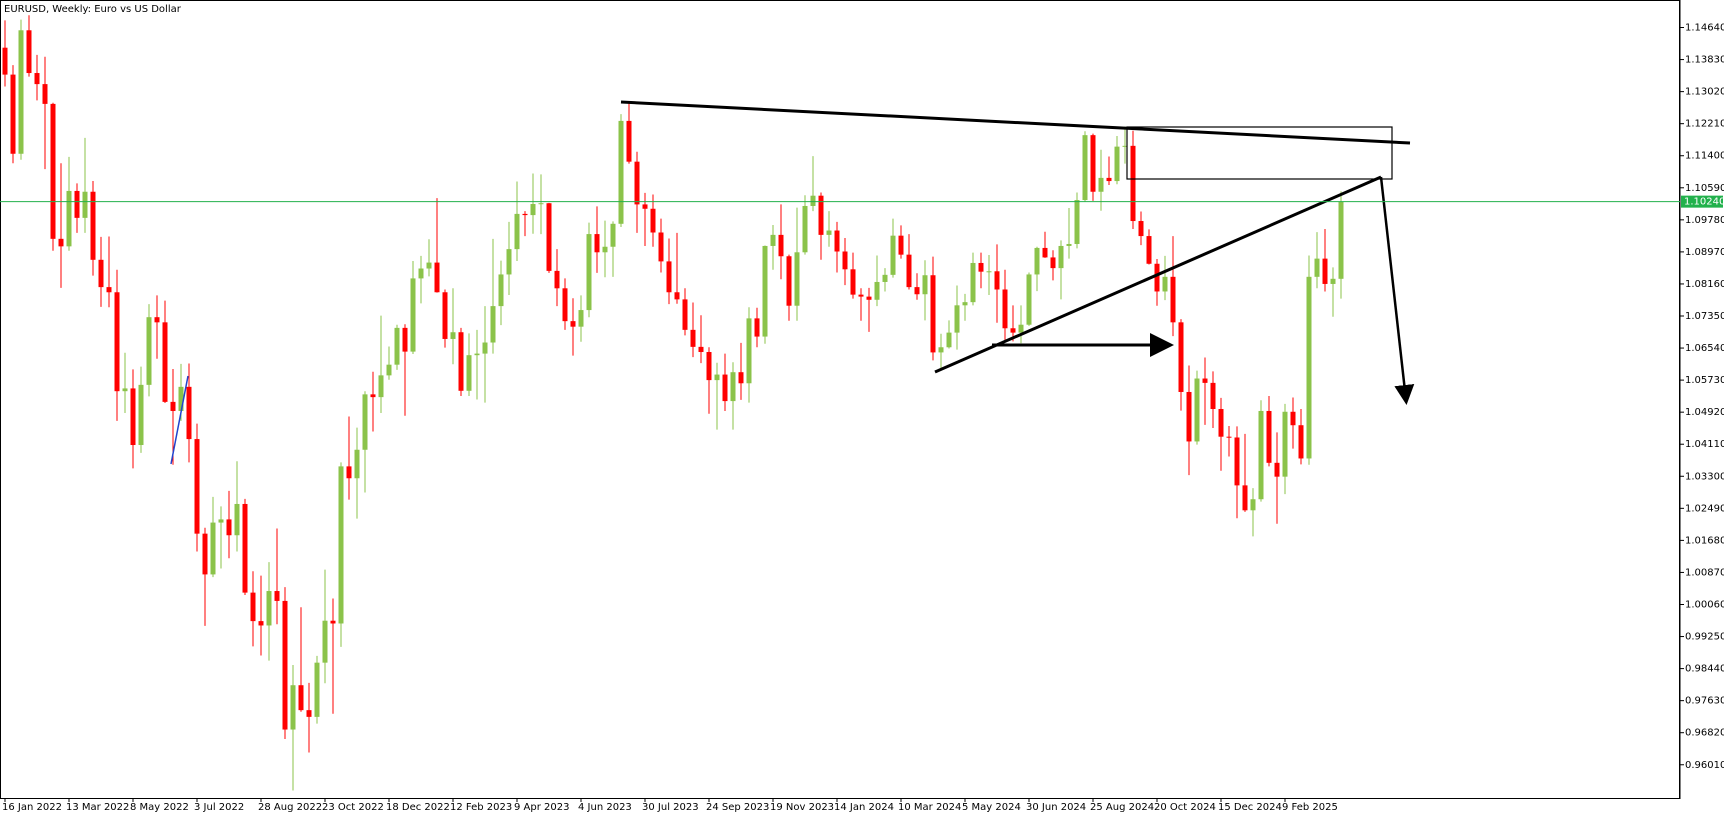  I want to click on x-tick-label: 30 Jul 2023, so click(670, 807).